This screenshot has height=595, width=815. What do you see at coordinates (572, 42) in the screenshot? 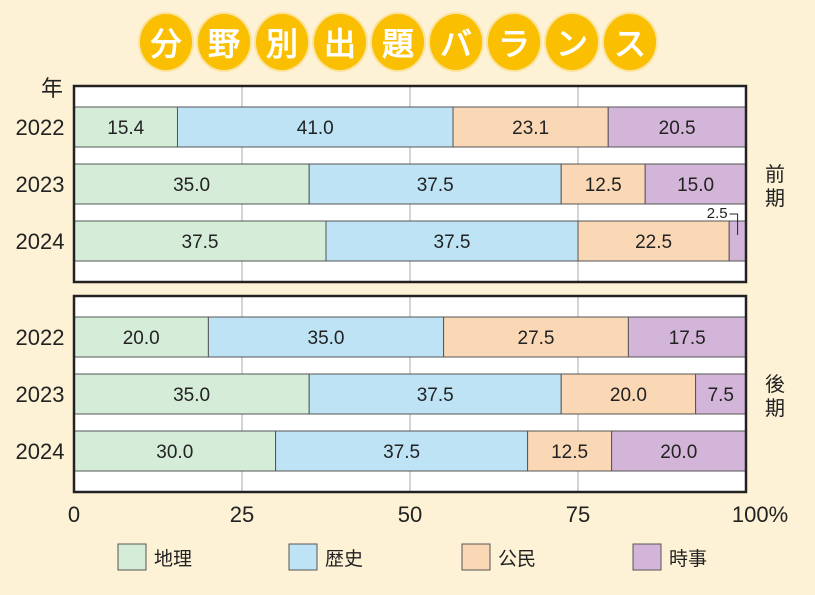
I see `title-char: ン` at bounding box center [572, 42].